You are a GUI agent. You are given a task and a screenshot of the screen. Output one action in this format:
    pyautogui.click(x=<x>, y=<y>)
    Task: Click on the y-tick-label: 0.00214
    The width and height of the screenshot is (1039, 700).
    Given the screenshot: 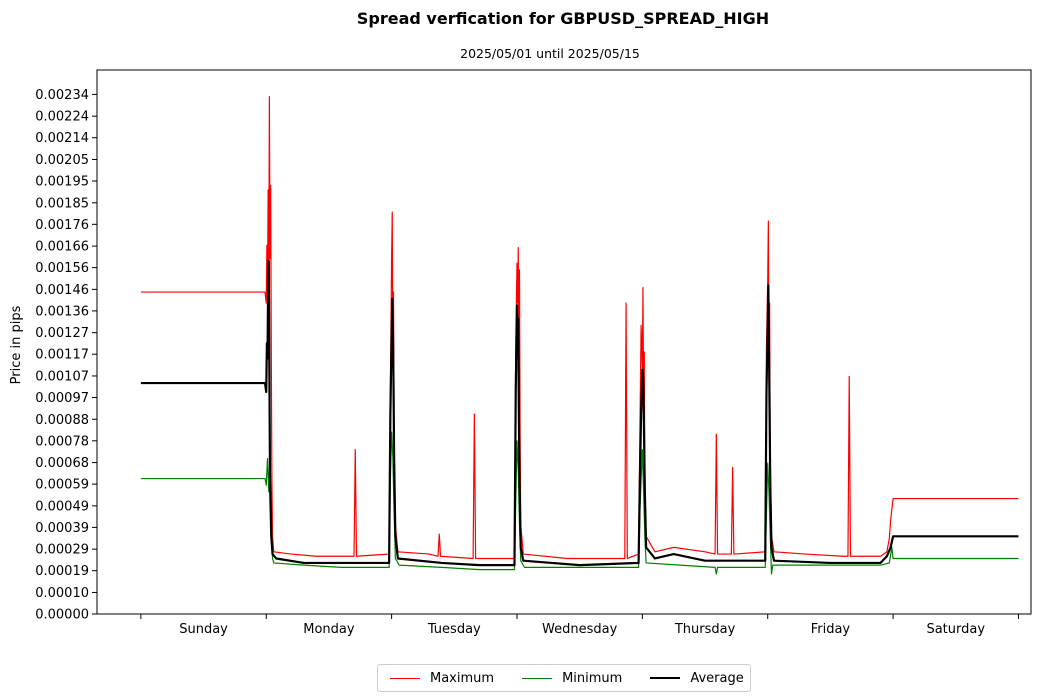 What is the action you would take?
    pyautogui.click(x=62, y=138)
    